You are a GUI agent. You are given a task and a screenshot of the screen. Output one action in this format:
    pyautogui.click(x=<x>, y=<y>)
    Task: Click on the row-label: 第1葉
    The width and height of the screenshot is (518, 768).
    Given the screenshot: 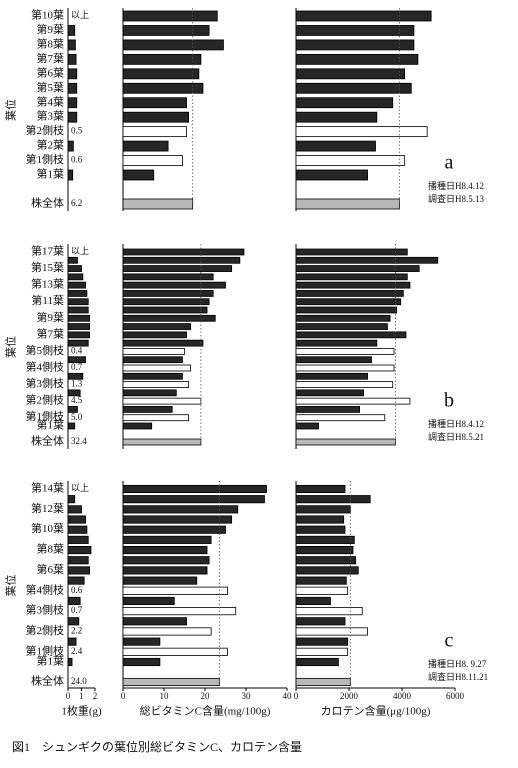 What is the action you would take?
    pyautogui.click(x=51, y=661)
    